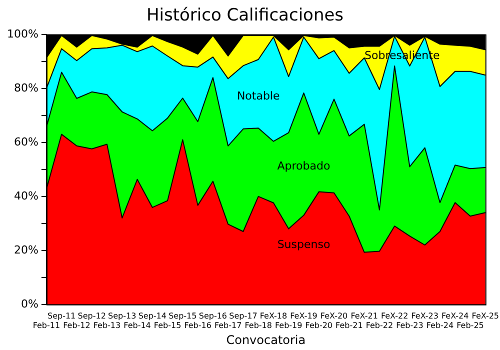 The width and height of the screenshot is (500, 350). What do you see at coordinates (198, 325) in the screenshot?
I see `x-tick-label: Feb-16` at bounding box center [198, 325].